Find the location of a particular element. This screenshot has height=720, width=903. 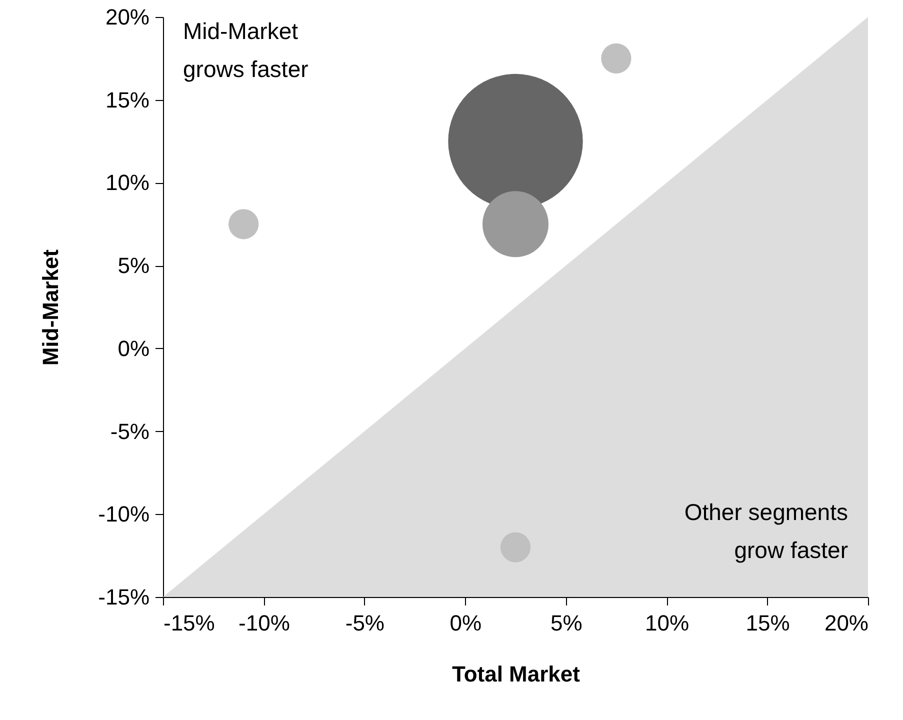

y-tick-label: 15% is located at coordinates (127, 99).